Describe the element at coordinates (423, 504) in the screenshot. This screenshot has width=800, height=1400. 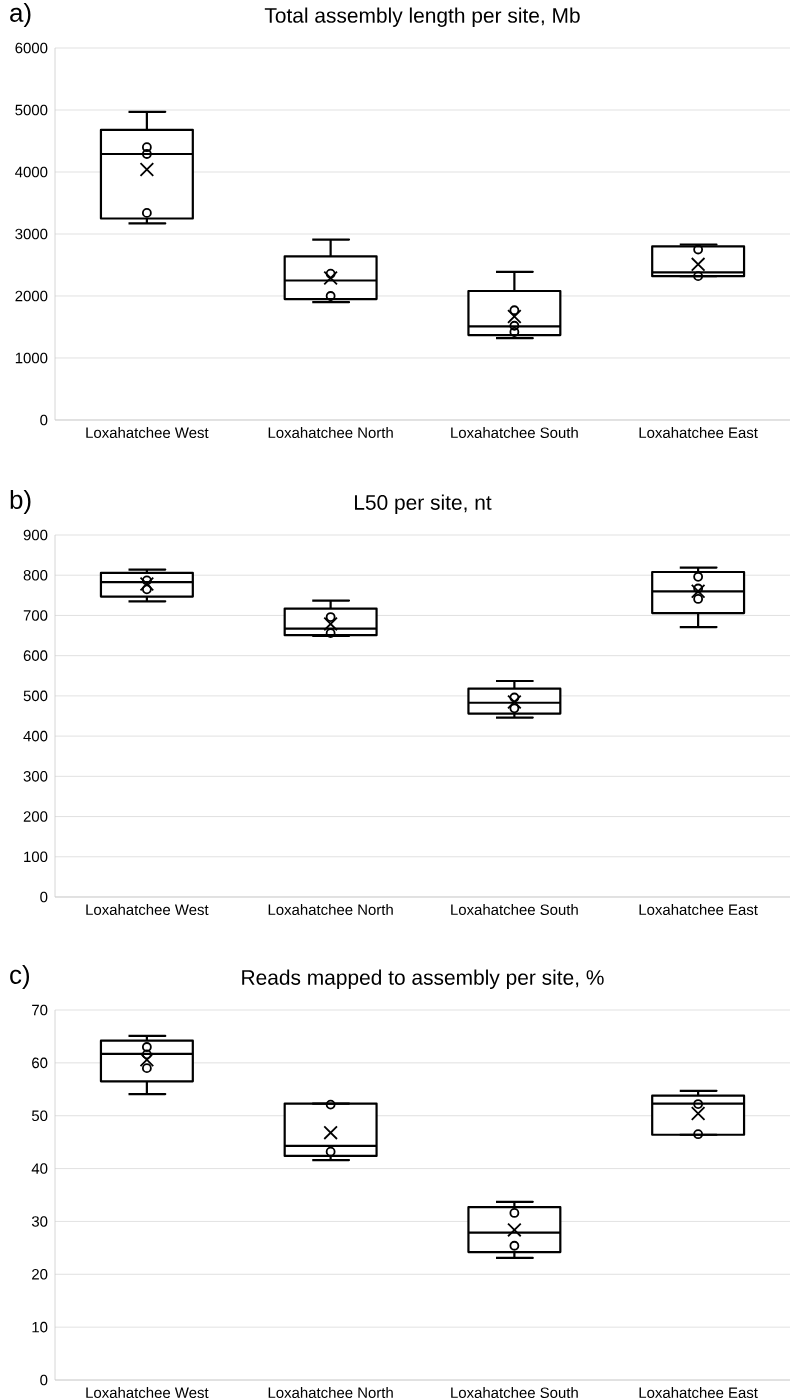
I see `chart-title: L50 per site, nt` at that location.